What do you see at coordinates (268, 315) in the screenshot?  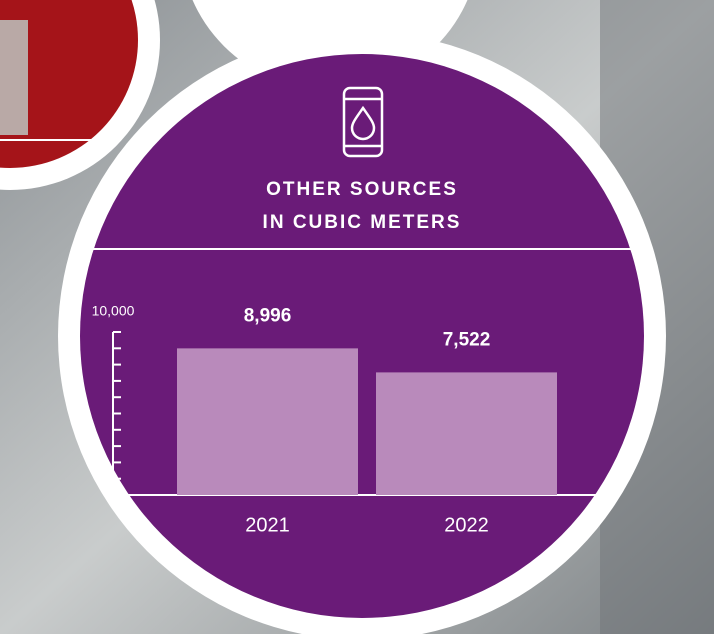 I see `value-label: 8,996` at bounding box center [268, 315].